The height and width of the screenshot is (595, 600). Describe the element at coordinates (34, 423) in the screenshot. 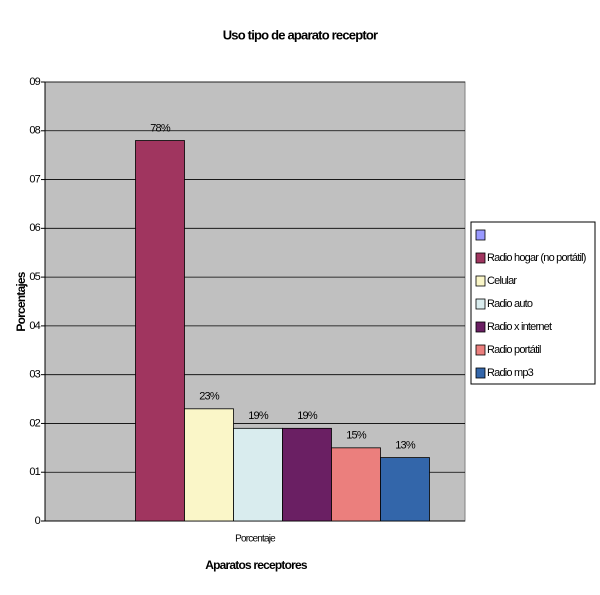

I see `y-tick-label: 02` at that location.